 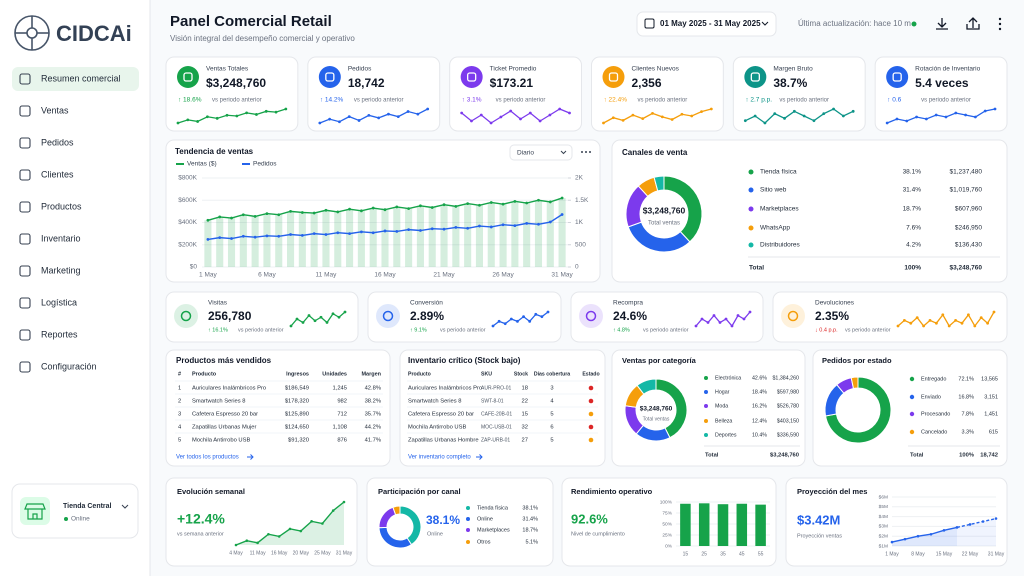 I want to click on legend-percent: 10.4%, so click(x=759, y=435).